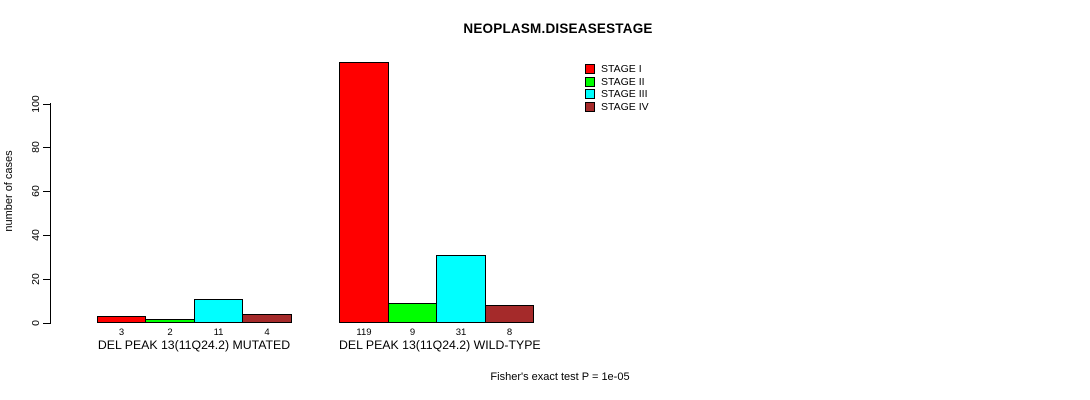 The height and width of the screenshot is (400, 1090). I want to click on legend-item: STAGE I, so click(617, 69).